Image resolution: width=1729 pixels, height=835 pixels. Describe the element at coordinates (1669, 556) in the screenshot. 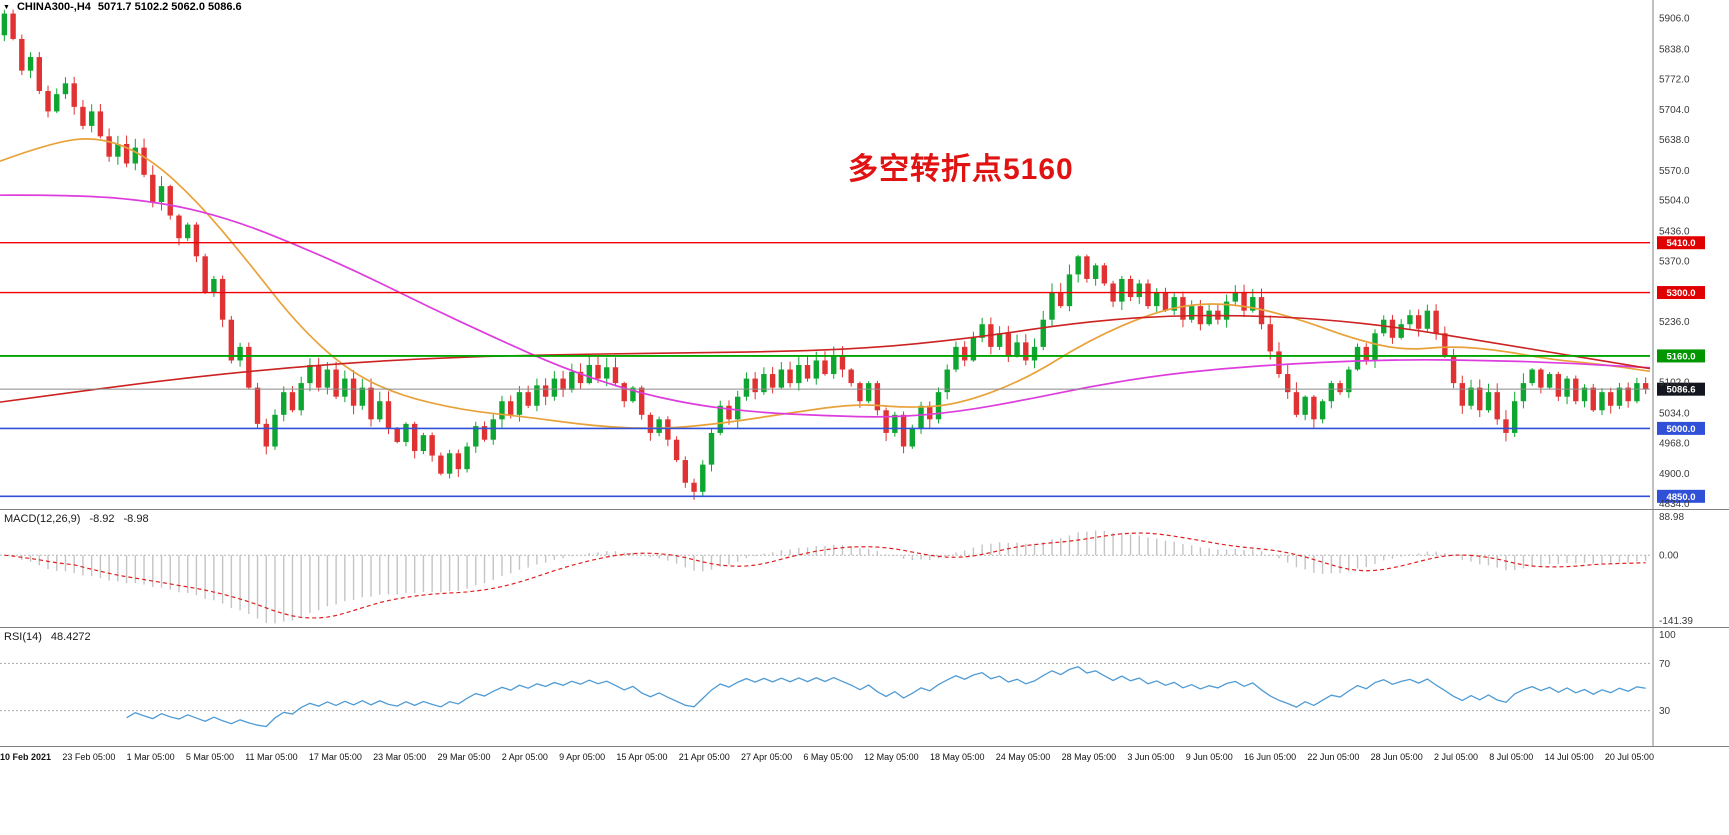

I see `macd-axis-tick: 0.00` at that location.